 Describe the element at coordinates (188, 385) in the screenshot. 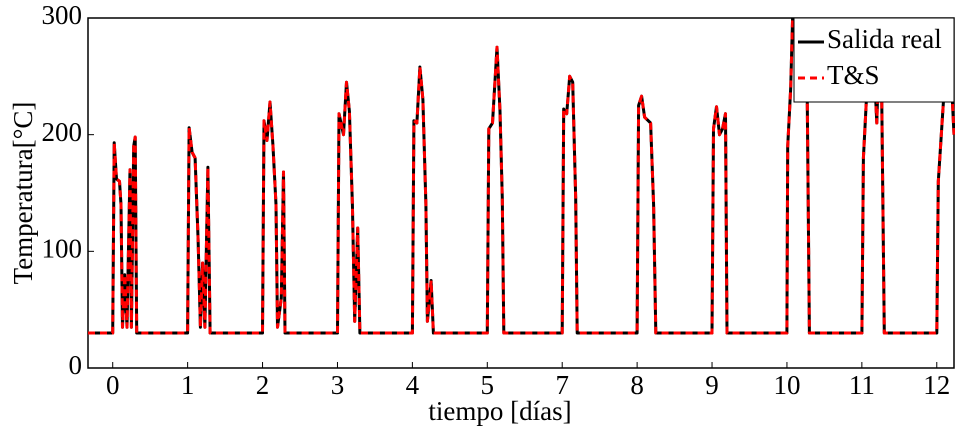

I see `x-tick-label: 1` at that location.